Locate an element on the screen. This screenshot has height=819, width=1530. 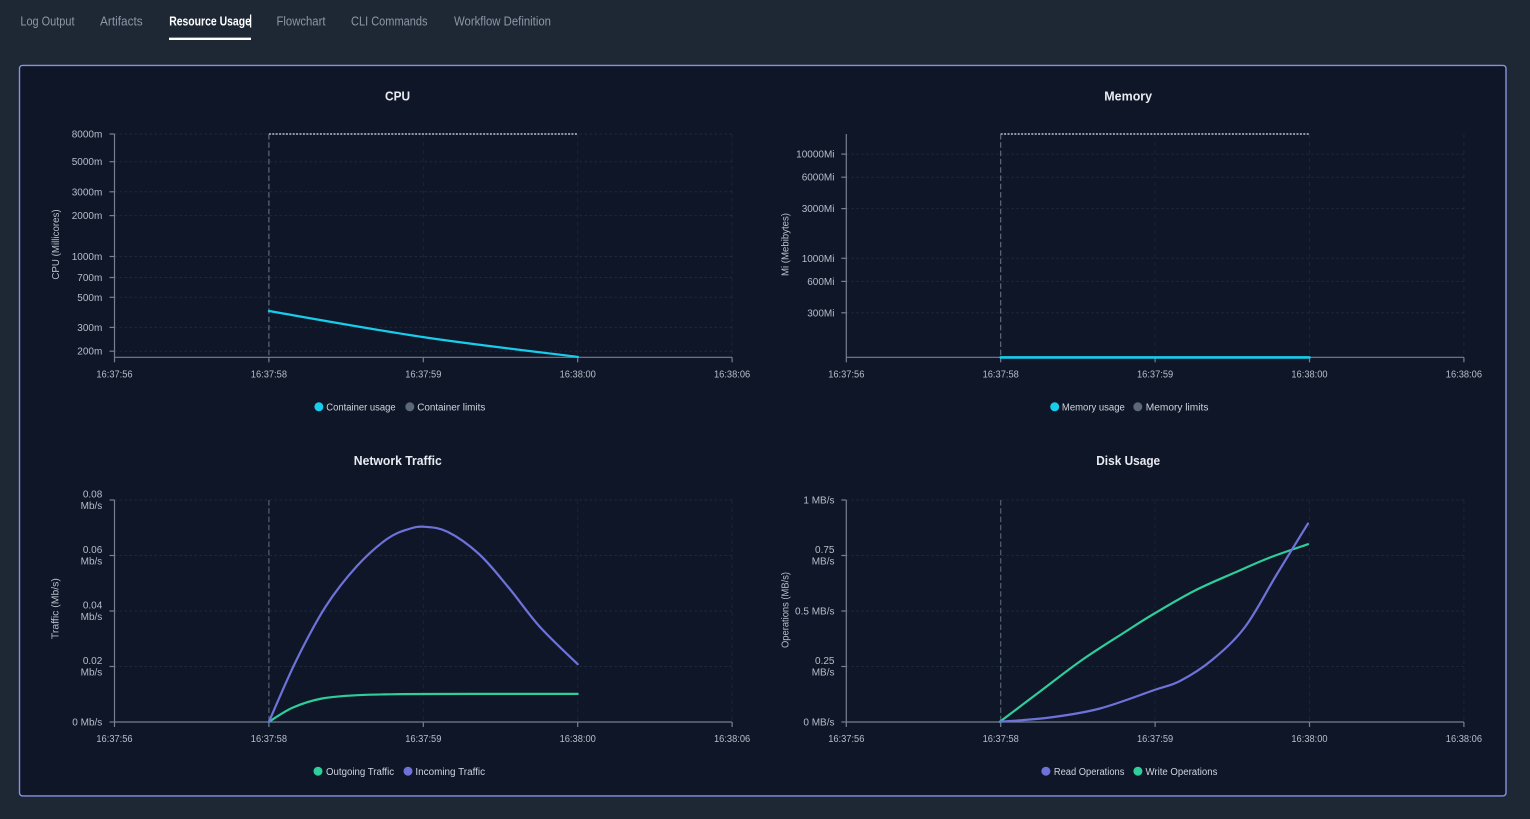
svg-text: 0.5 MB/s is located at coordinates (814, 612).